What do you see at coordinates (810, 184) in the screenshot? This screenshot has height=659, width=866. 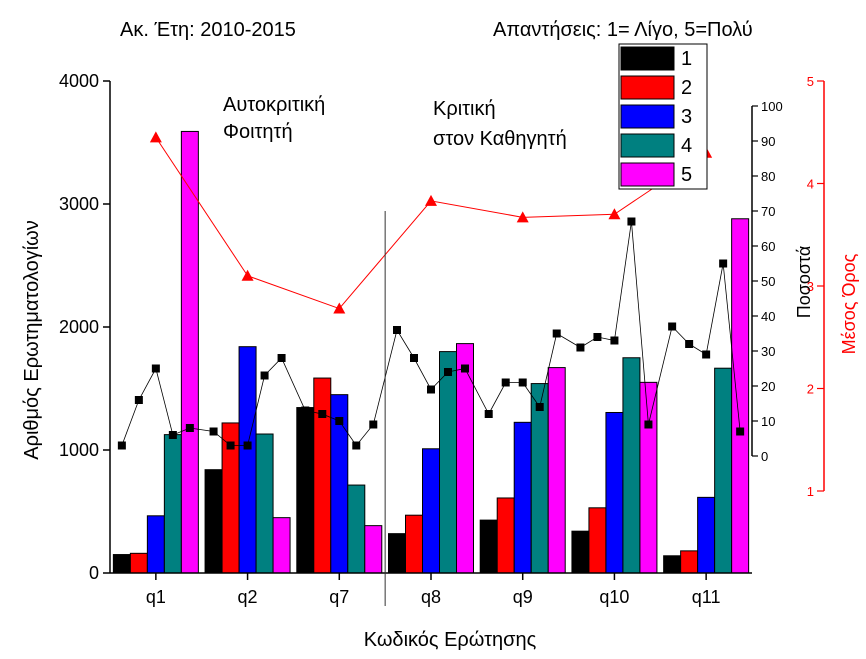 I see `mean-tick-label-4: 4` at bounding box center [810, 184].